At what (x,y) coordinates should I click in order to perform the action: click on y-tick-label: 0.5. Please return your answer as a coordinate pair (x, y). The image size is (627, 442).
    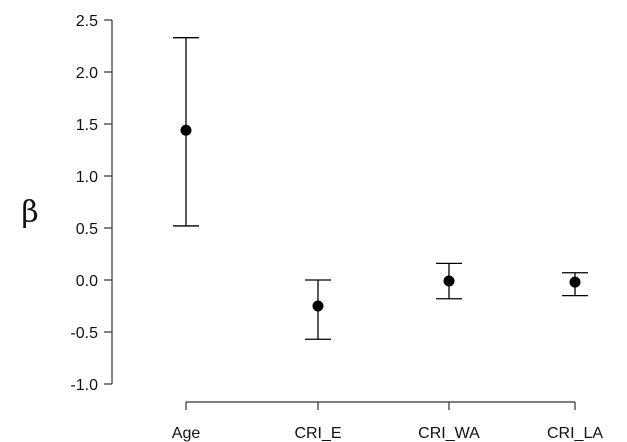
    Looking at the image, I should click on (87, 229).